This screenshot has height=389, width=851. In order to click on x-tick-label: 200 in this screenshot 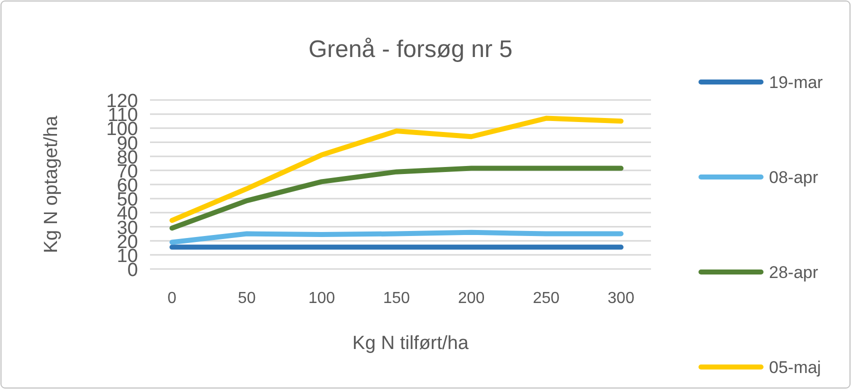, I will do `click(471, 298)`.